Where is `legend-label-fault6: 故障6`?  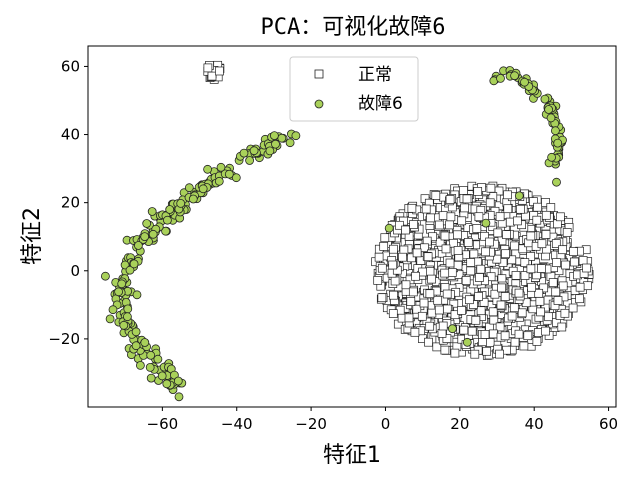
legend-label-fault6: 故障6 is located at coordinates (380, 104).